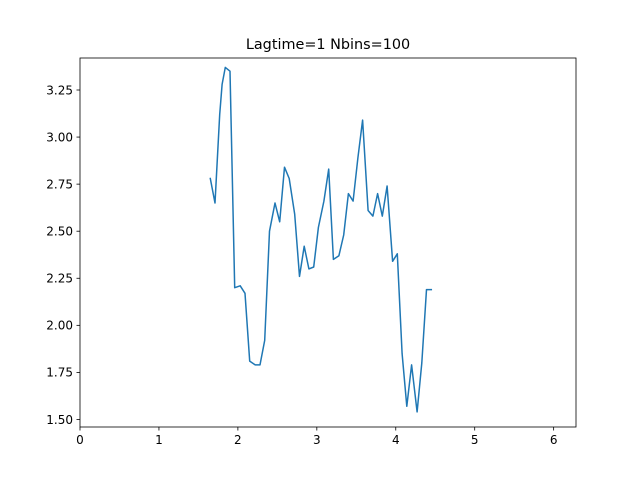  What do you see at coordinates (63, 255) in the screenshot?
I see `y-axis: 1.50 1.75 2.00 2.25 2.50 2.75 3.00 3.25` at bounding box center [63, 255].